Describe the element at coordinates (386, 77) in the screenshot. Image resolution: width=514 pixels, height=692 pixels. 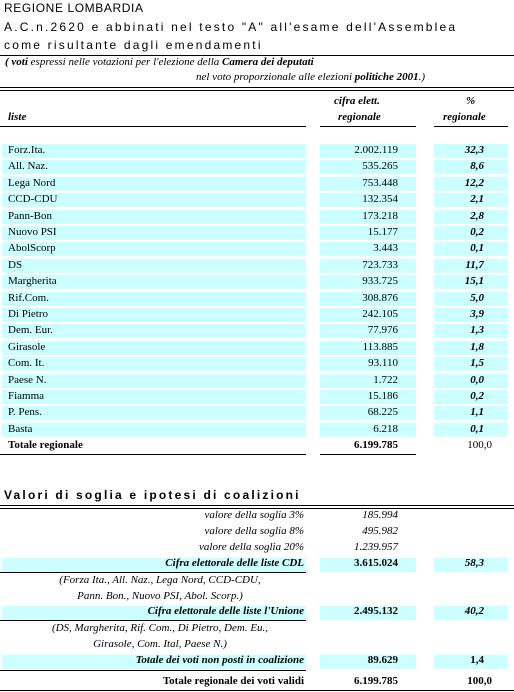
I see `note-line2-bold: politiche 2001` at that location.